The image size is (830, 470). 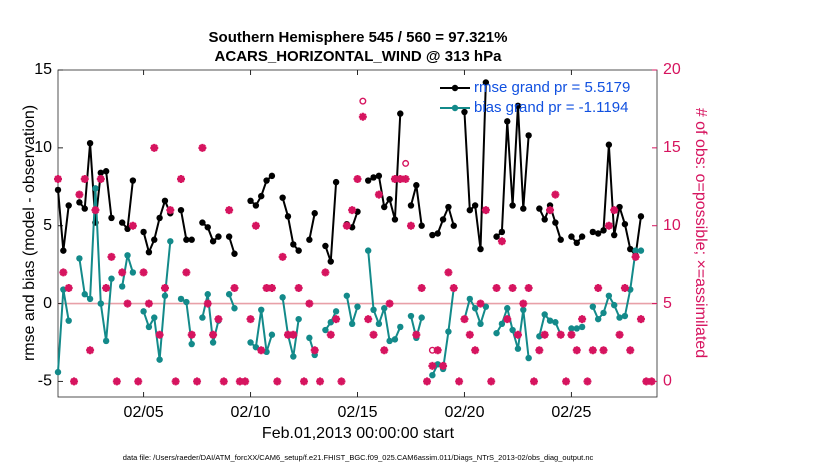 I want to click on y2-tick-label: 0, so click(x=667, y=381).